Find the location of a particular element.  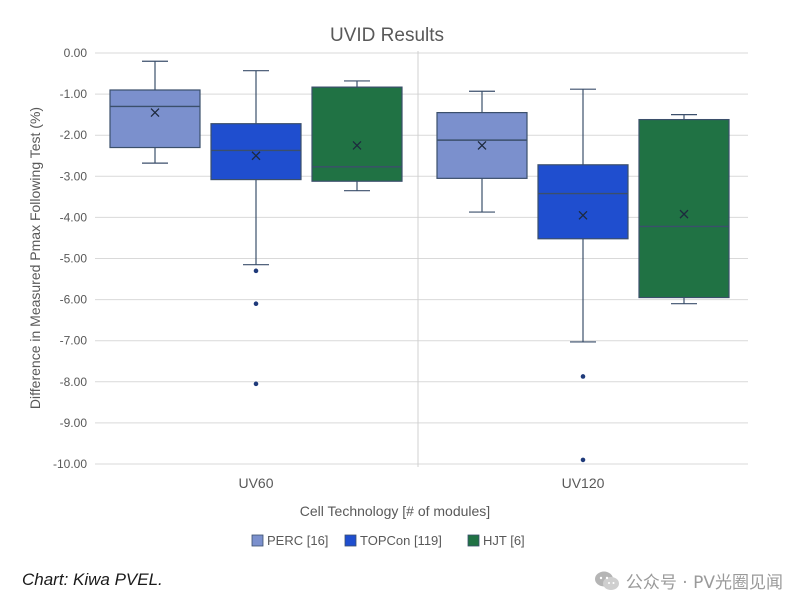

legend: PERC [16] TOPCon [119] HJT [6] is located at coordinates (388, 540).